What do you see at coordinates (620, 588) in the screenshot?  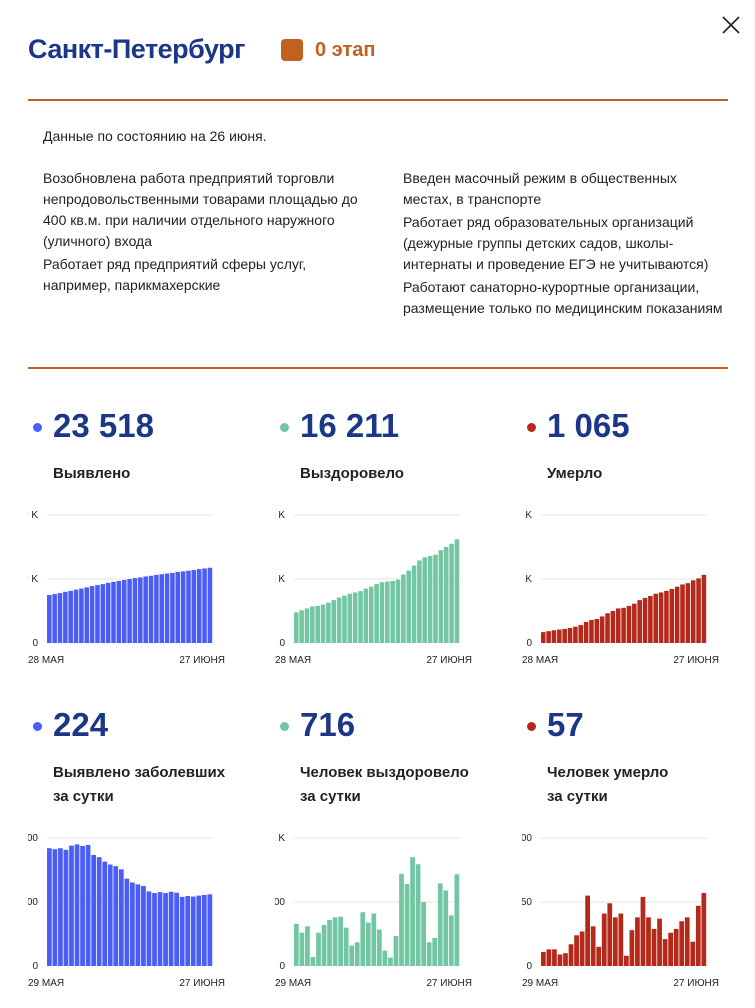 I see `bar-chart: 0 1 K 2 K 28 МАЯ 27 ИЮНЯ` at bounding box center [620, 588].